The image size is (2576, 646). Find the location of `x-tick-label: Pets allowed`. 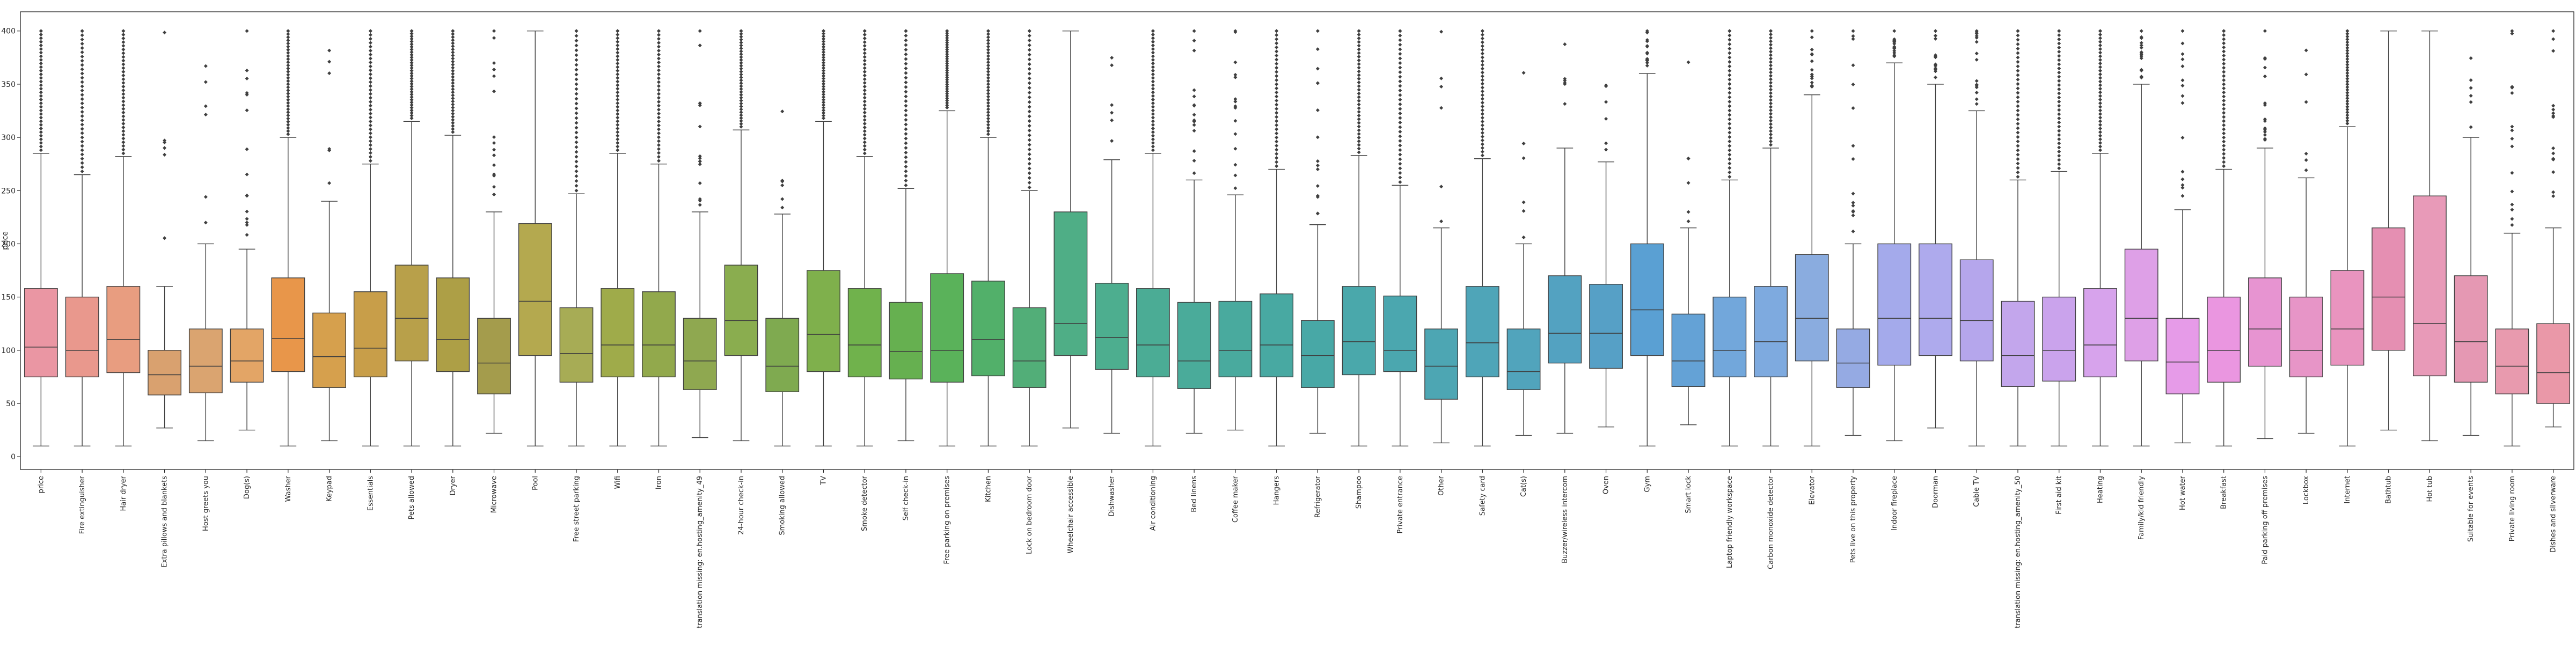

x-tick-label: Pets allowed is located at coordinates (412, 497).